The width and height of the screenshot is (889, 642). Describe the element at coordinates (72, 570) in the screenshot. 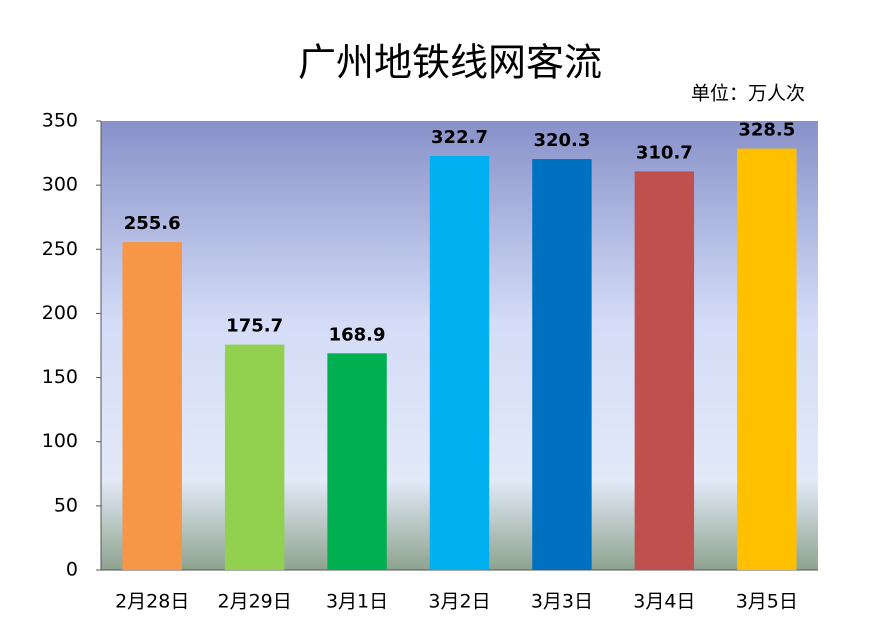

I see `y-tick-label: 0` at that location.